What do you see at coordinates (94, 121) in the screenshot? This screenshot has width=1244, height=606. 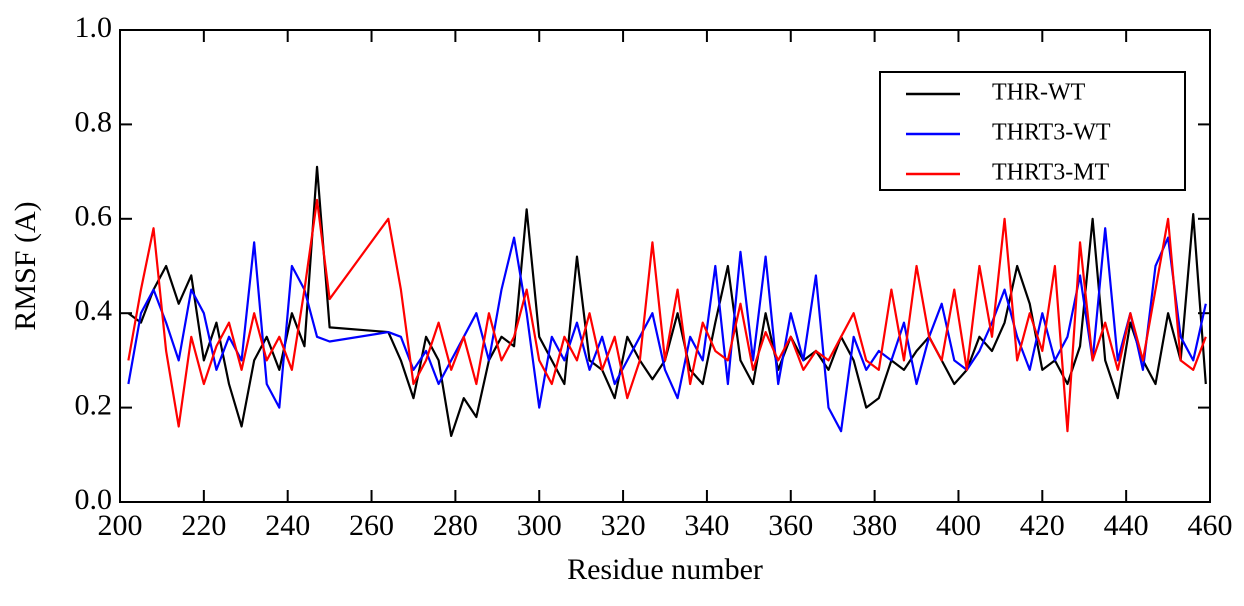 I see `y-tick-label: 0.8` at bounding box center [94, 121].